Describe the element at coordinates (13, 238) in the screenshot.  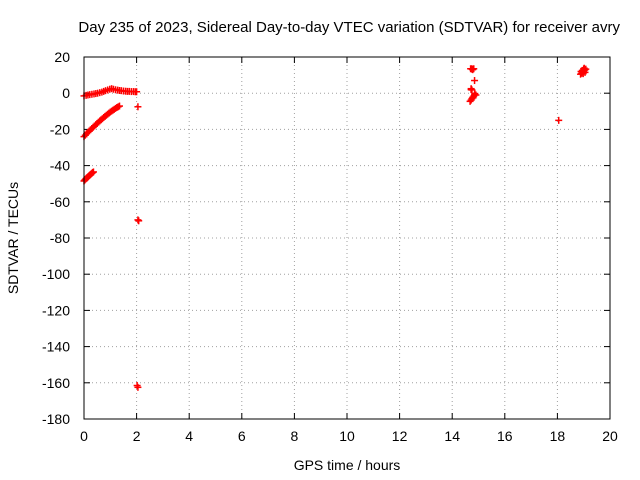
I see `y-axis-title: SDTVAR / TECUs` at that location.